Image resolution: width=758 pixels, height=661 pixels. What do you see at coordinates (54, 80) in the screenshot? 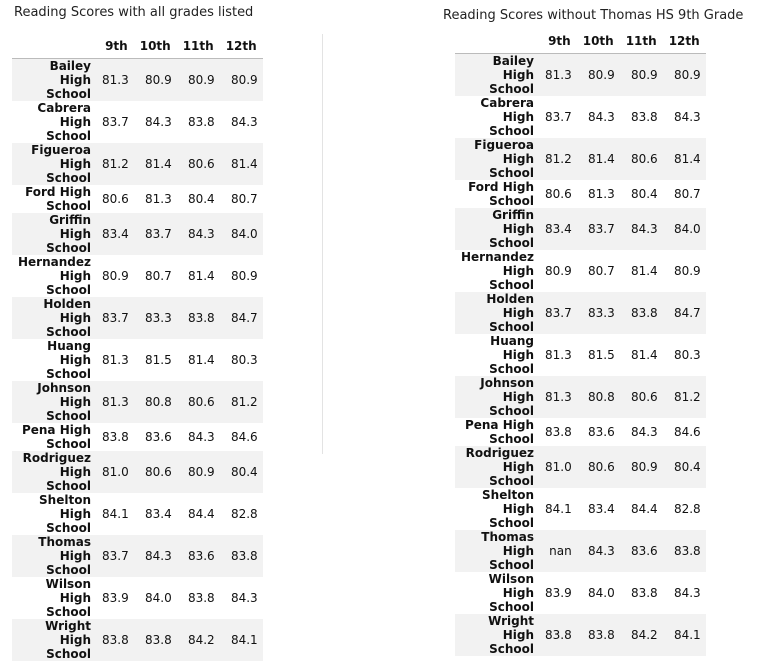
I see `school-name-cell: Bailey High School` at bounding box center [54, 80].